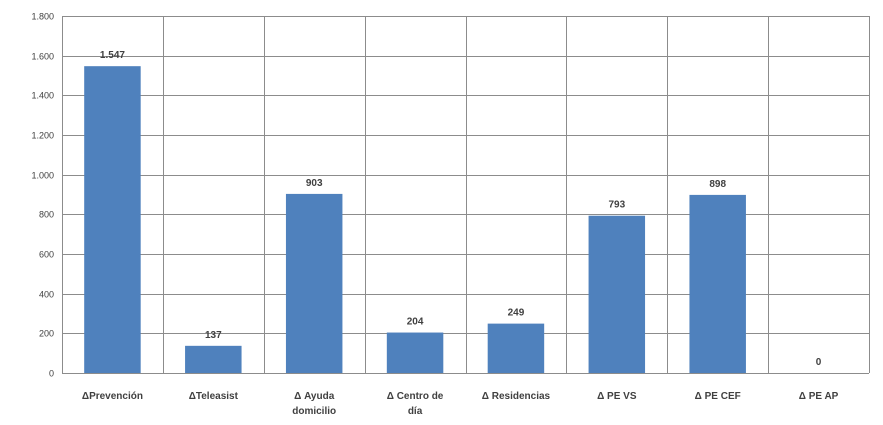 The image size is (883, 425). What do you see at coordinates (314, 396) in the screenshot?
I see `x-tick-label: Δ Ayuda` at bounding box center [314, 396].